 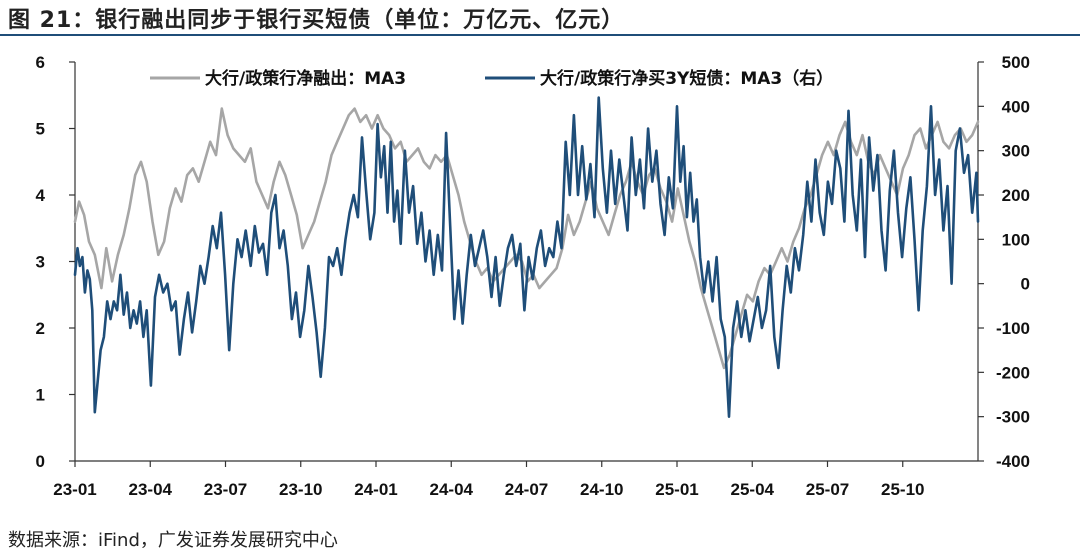 I want to click on left-tick-label: 3, so click(x=40, y=262).